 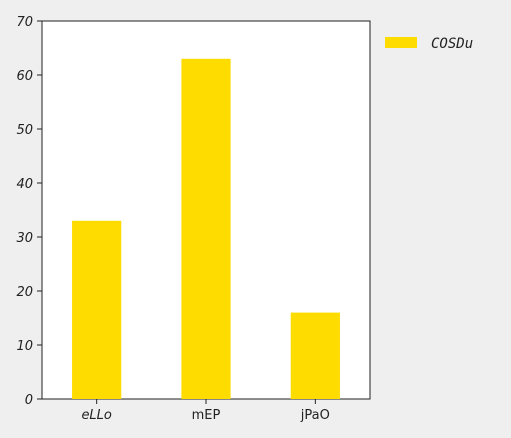 I want to click on bar-jPaO, so click(x=315, y=355).